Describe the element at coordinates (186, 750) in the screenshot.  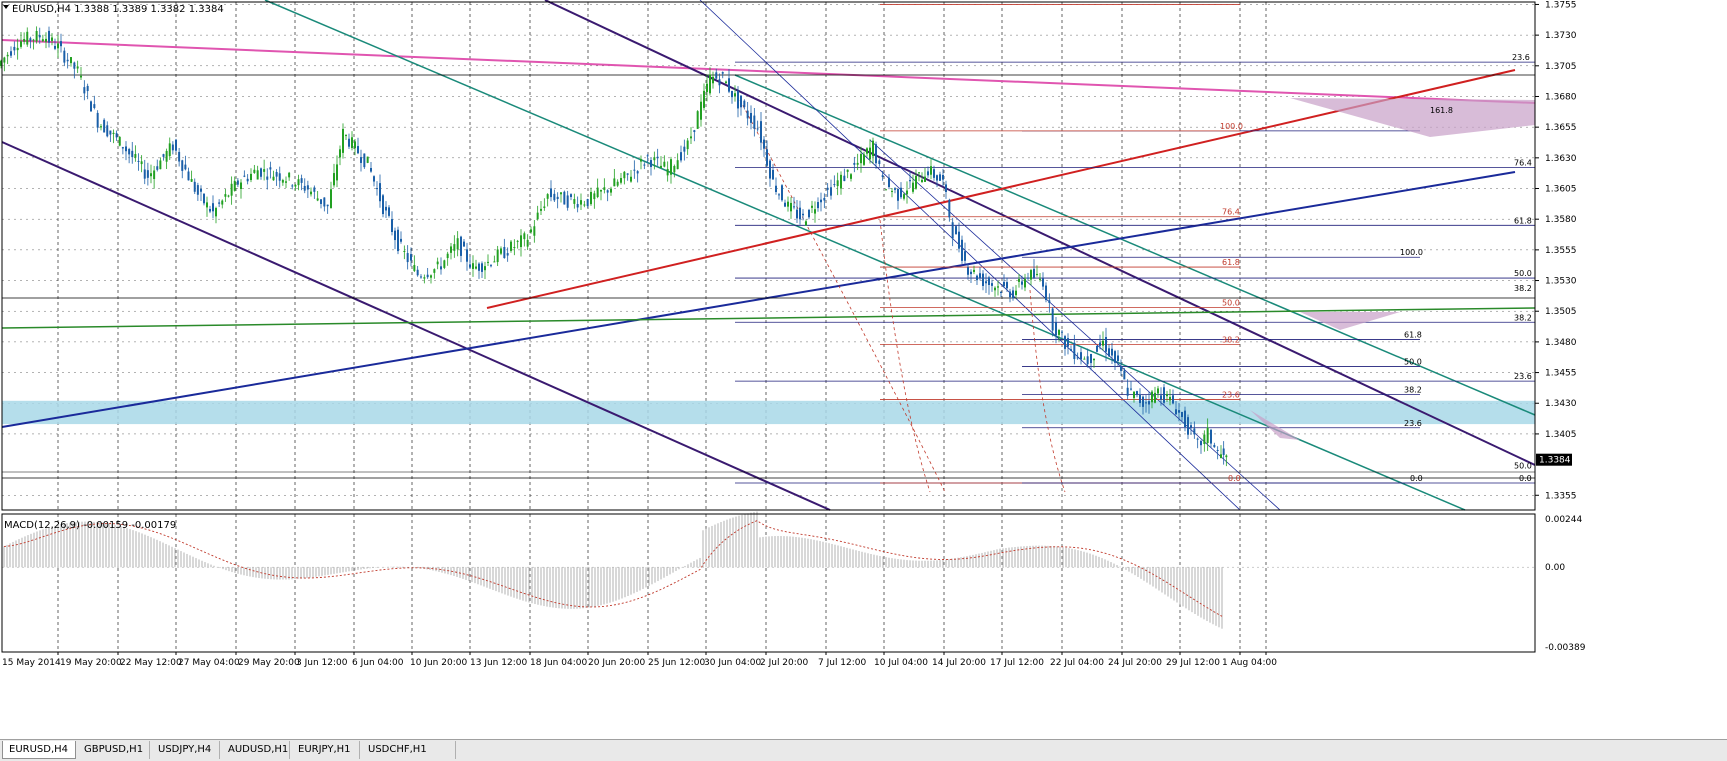
I see `tab-usdjpy-h4: USDJPY,H4` at that location.